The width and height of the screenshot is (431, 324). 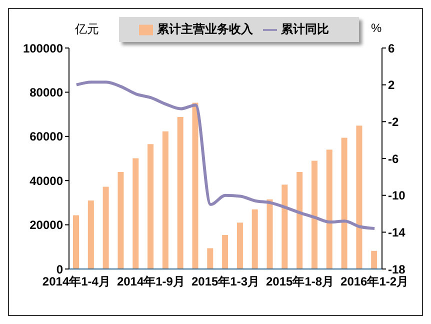 What do you see at coordinates (76, 281) in the screenshot?
I see `x-tick-label: 2014年1-4月` at bounding box center [76, 281].